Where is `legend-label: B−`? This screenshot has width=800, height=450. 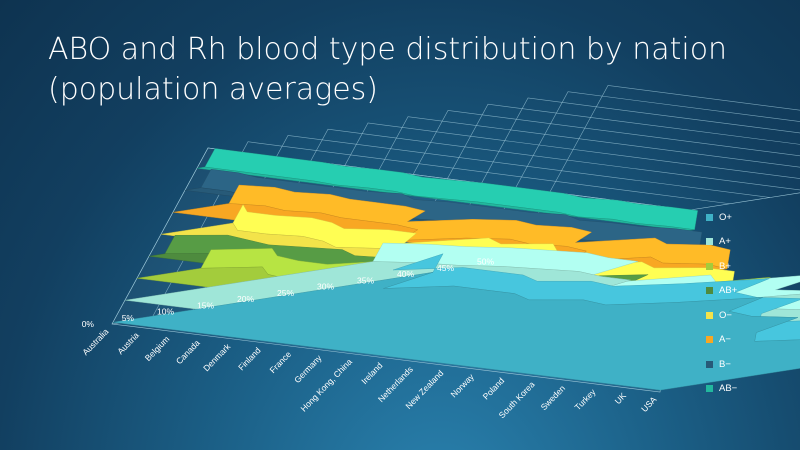
legend-label: B− is located at coordinates (725, 364).